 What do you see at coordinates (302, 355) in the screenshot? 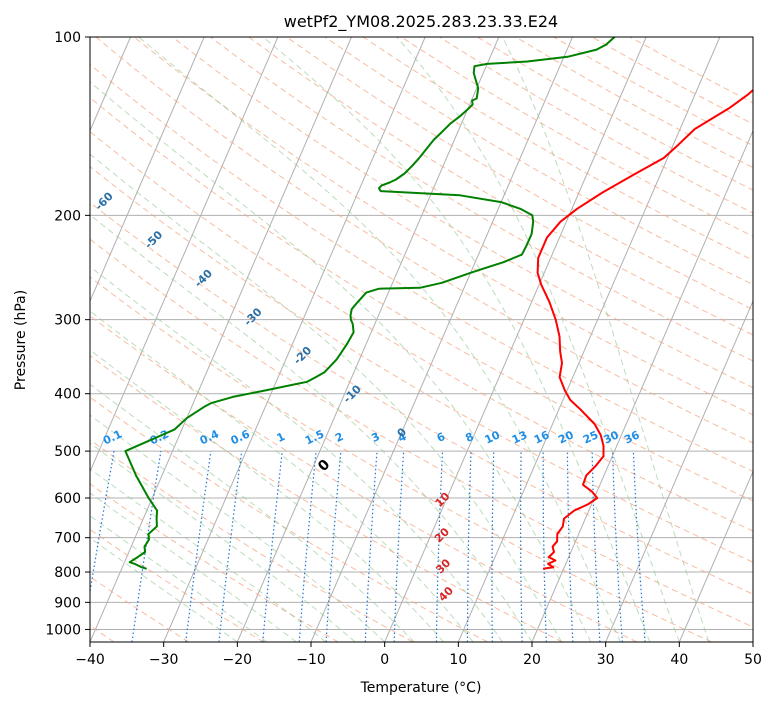
I see `dry-adiabat-label: -20` at bounding box center [302, 355].